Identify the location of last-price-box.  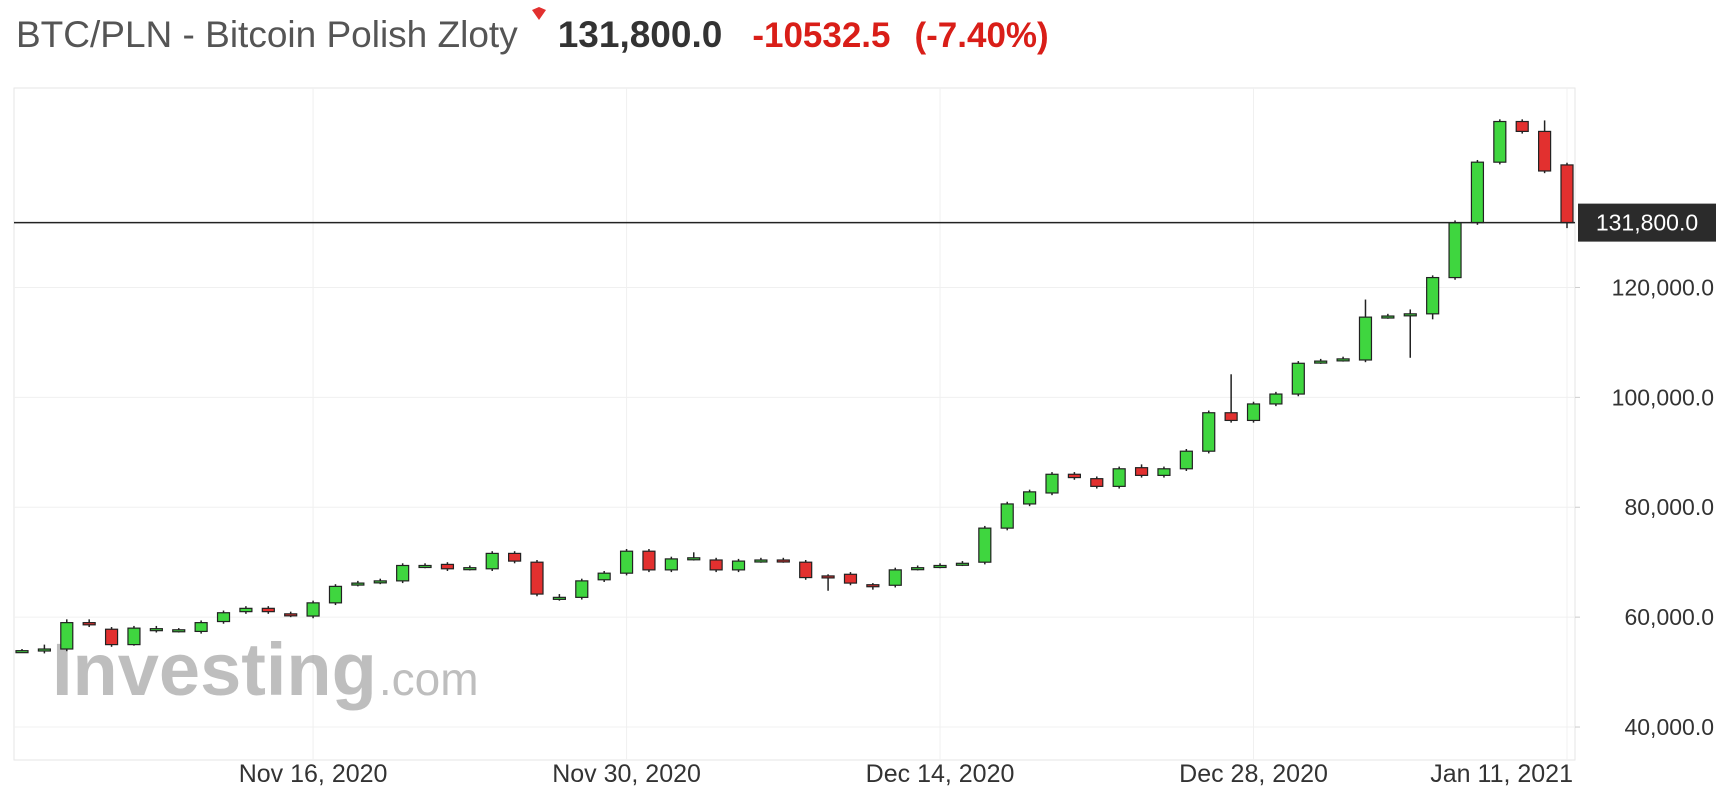
(1647, 222).